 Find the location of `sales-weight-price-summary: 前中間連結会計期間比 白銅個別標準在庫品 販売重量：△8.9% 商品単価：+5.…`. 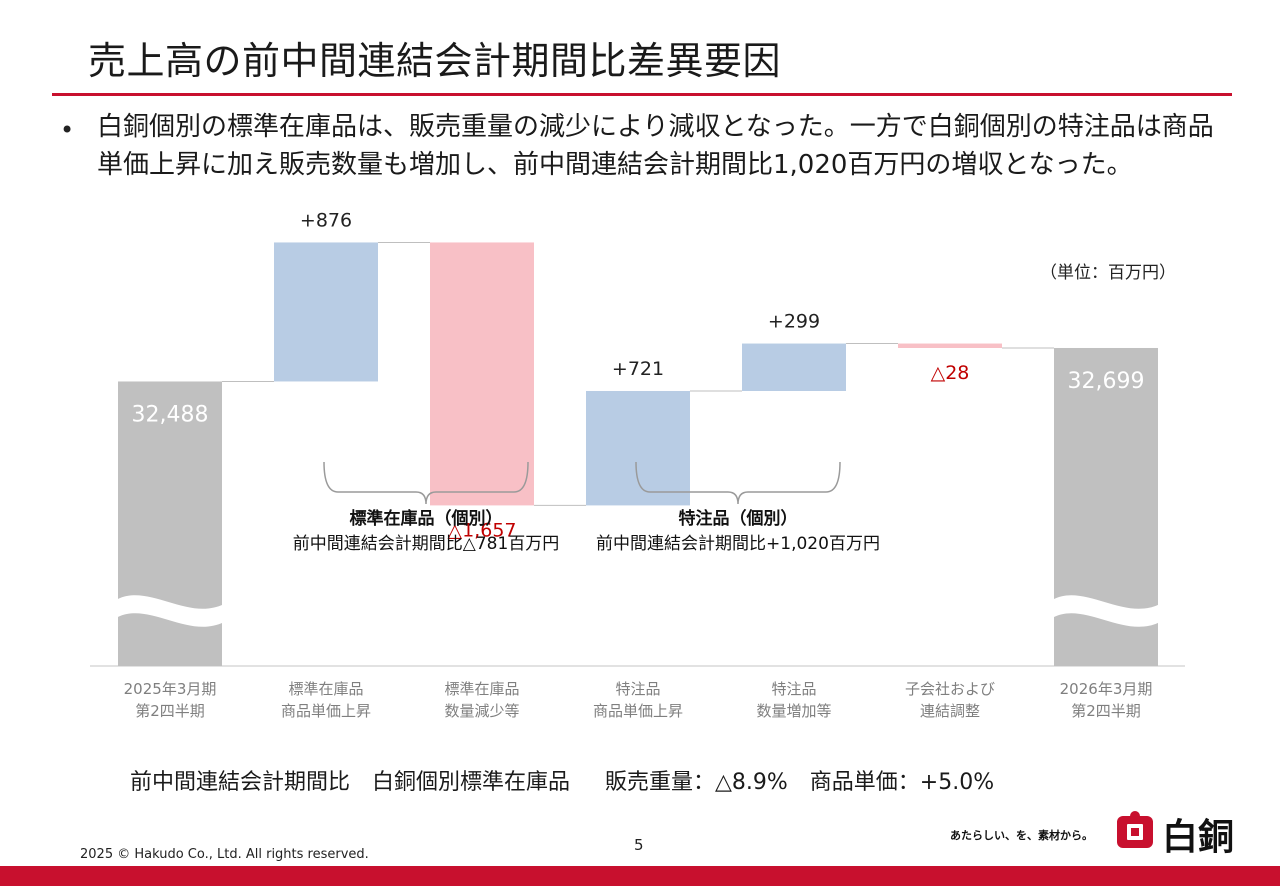

sales-weight-price-summary: 前中間連結会計期間比 白銅個別標準在庫品 販売重量：△8.9% 商品単価：+5.… is located at coordinates (562, 782).